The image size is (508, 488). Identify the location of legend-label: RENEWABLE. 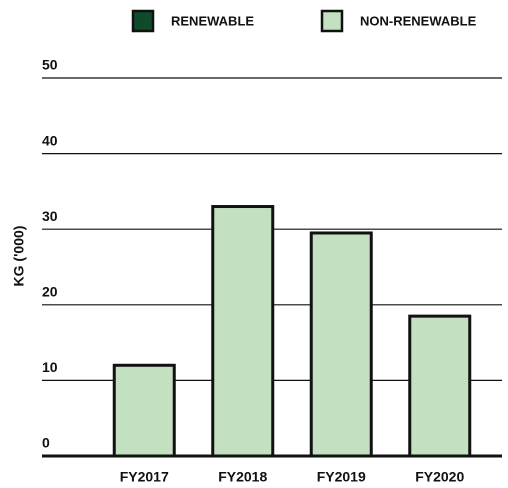
(212, 20).